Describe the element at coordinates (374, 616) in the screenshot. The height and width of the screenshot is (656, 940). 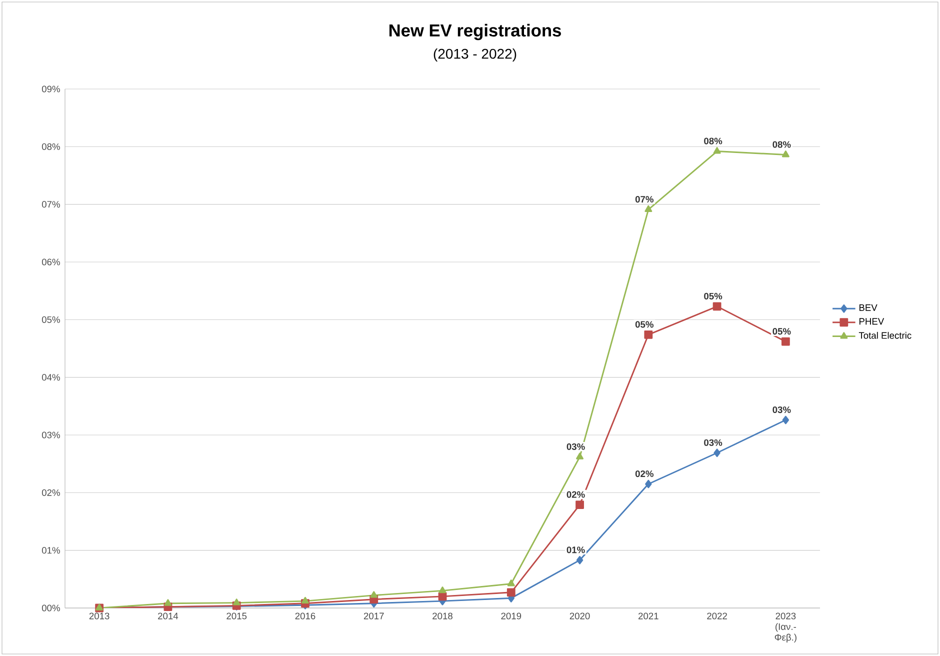
I see `x-tick-label: 2017` at that location.